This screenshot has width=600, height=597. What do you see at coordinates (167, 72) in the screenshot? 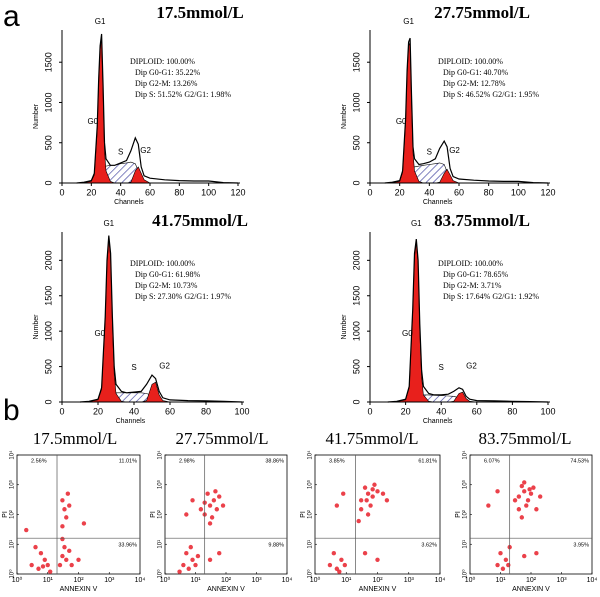
I see `stat-line: Dip G0-G1: 35.22%` at bounding box center [167, 72].